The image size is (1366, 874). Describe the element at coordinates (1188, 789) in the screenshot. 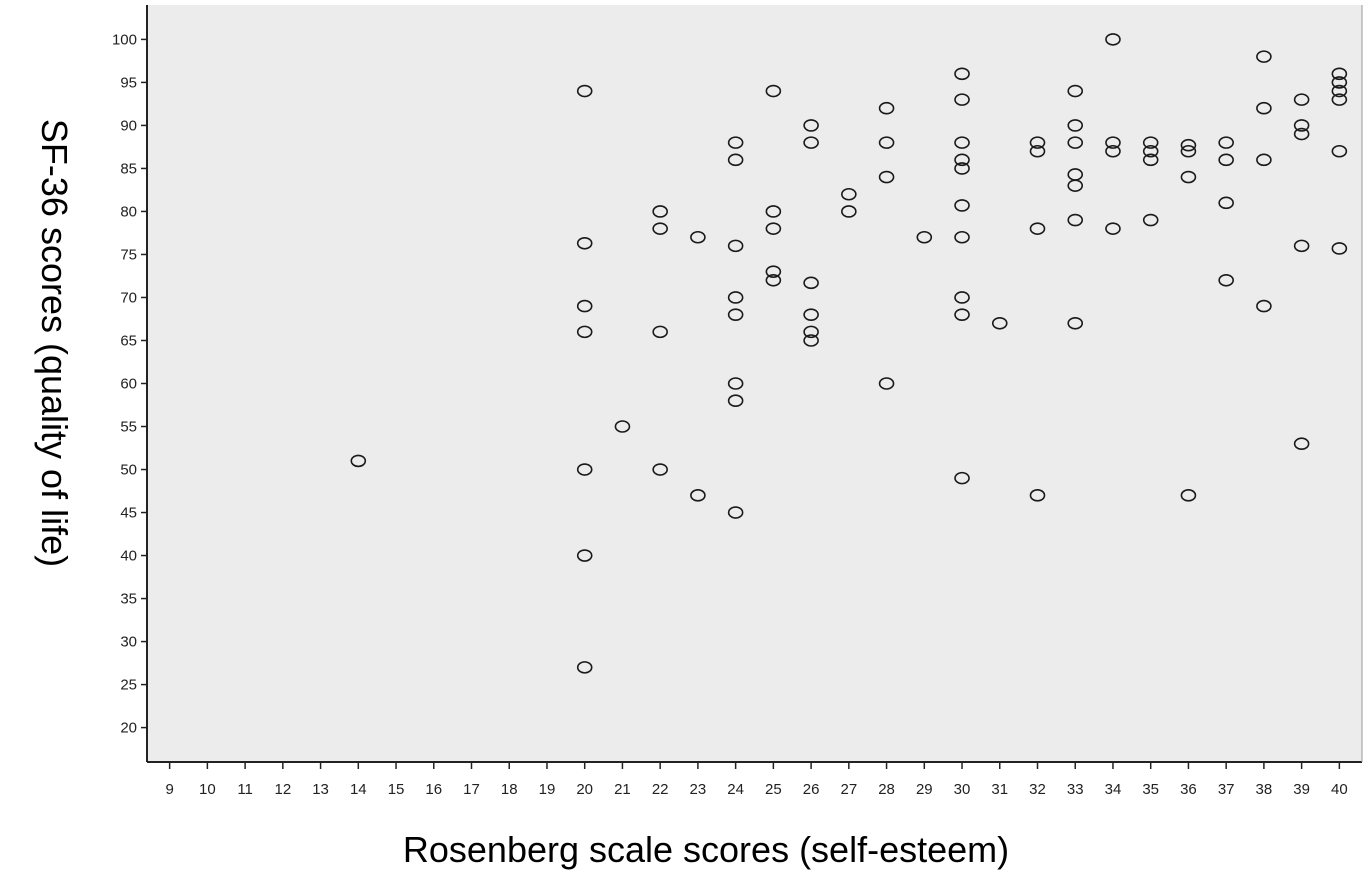

I see `x-tick-label: 36` at that location.